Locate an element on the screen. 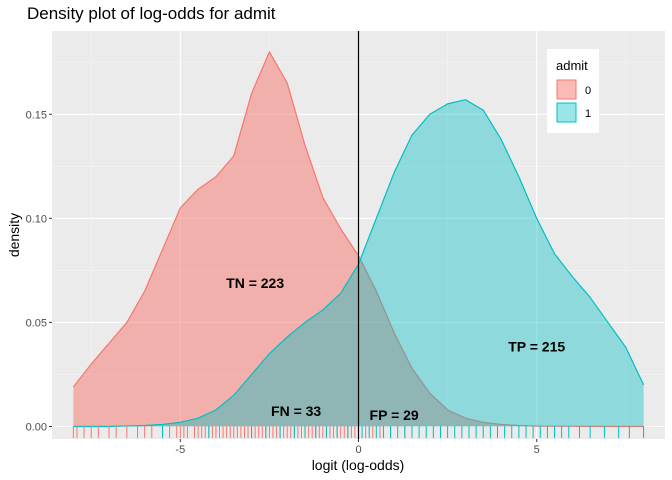 The width and height of the screenshot is (672, 480). annotation-label: FN = 33 is located at coordinates (296, 411).